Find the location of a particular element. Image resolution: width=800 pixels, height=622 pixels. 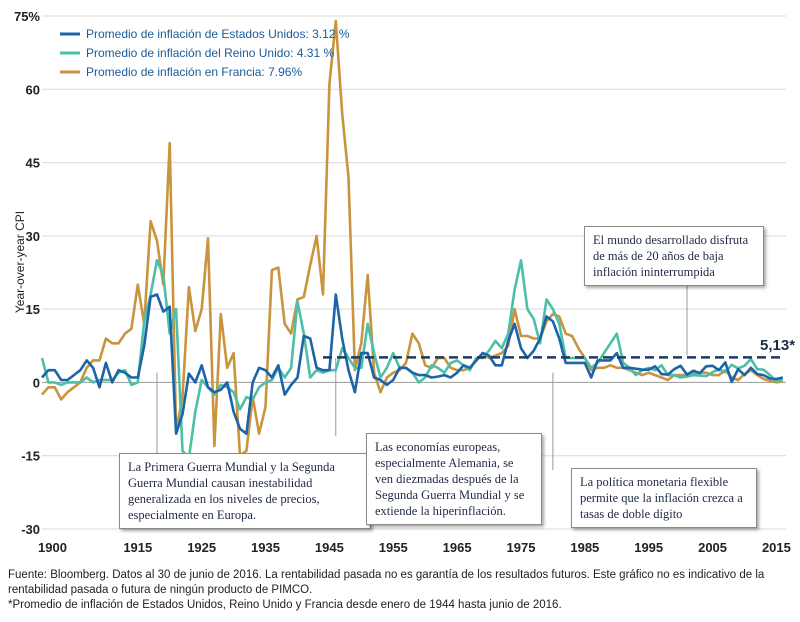

y-tick-label: 0 is located at coordinates (36, 382).